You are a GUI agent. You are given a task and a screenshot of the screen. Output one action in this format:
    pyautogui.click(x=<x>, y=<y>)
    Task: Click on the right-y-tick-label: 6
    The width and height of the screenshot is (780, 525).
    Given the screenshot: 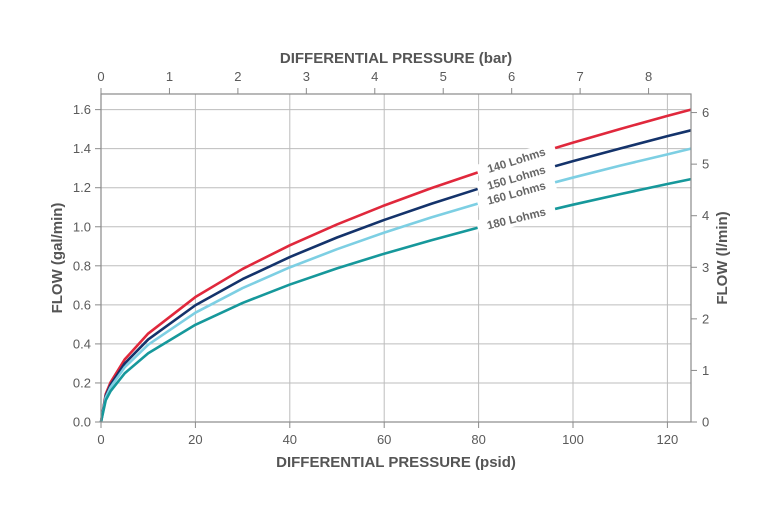 What is the action you would take?
    pyautogui.click(x=705, y=112)
    